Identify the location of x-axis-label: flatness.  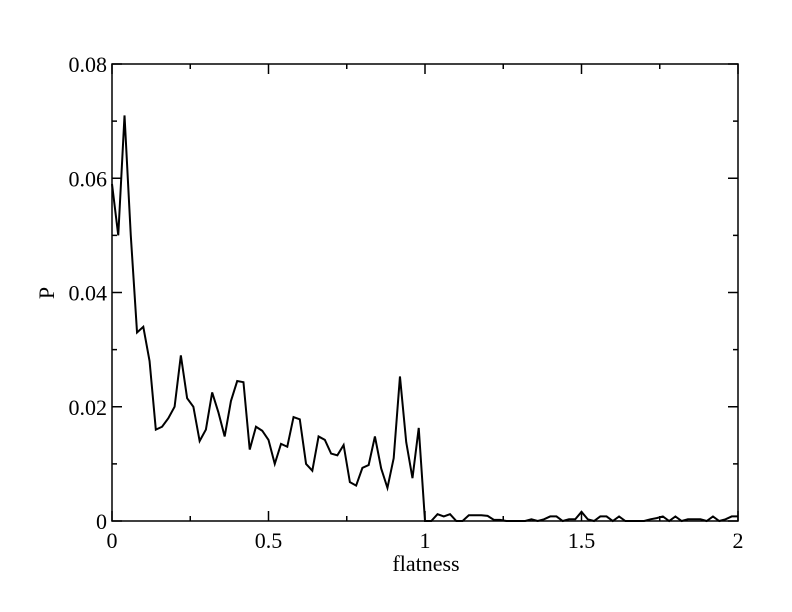
(425, 563).